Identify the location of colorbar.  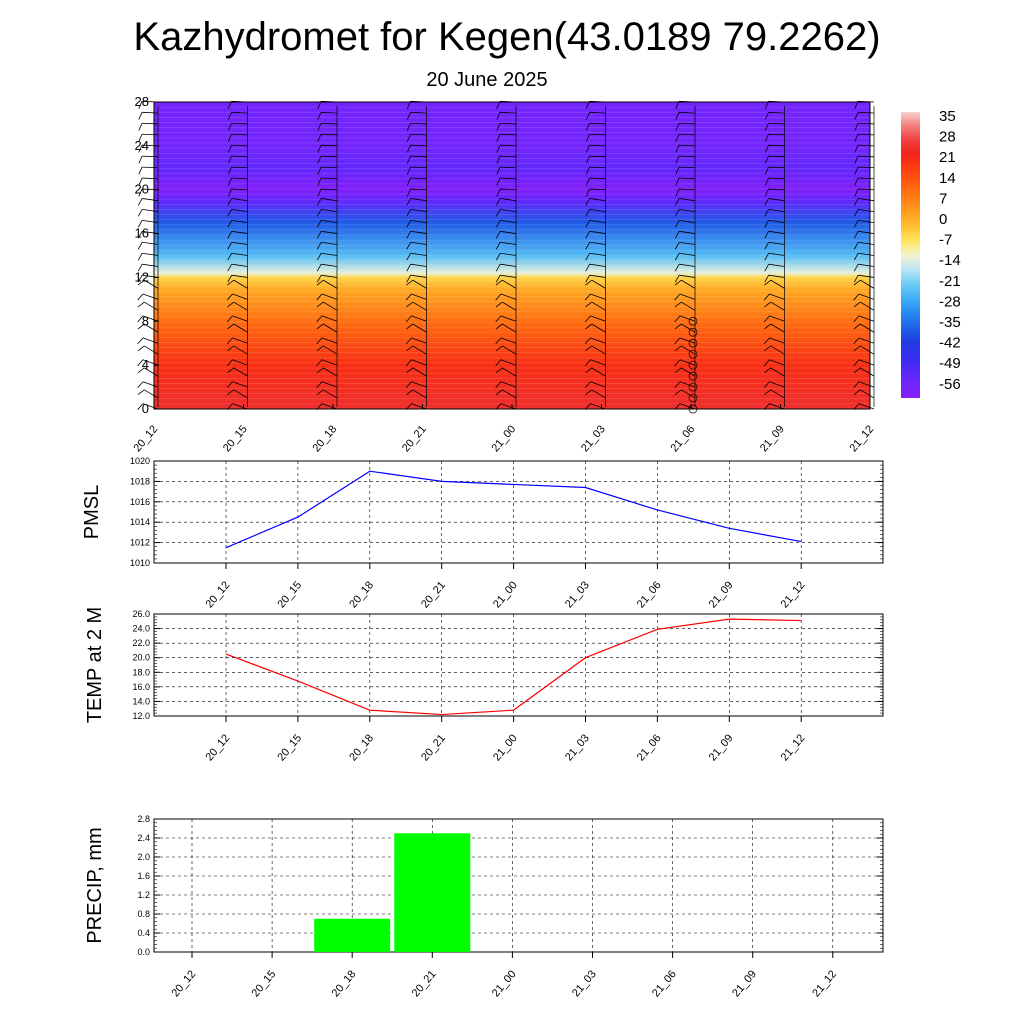
(910, 255).